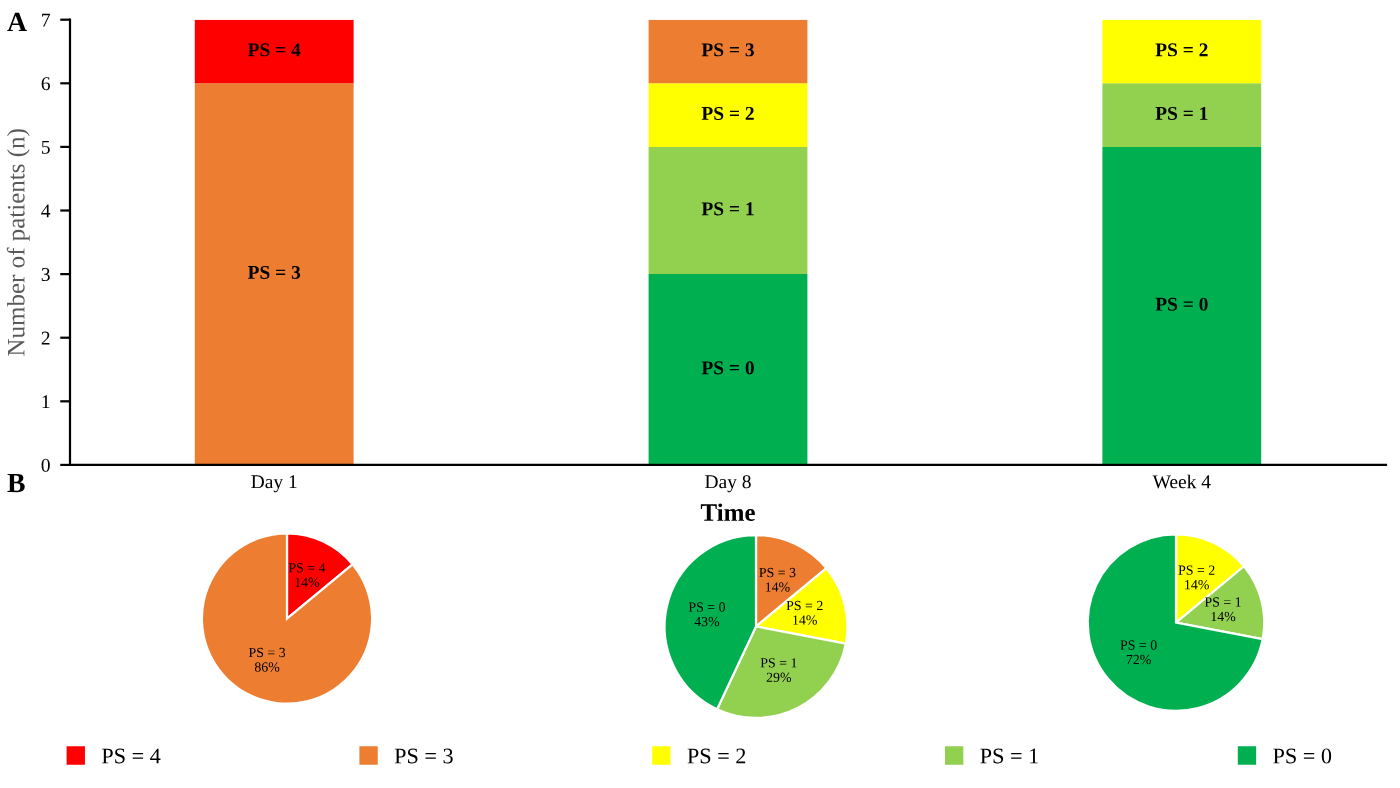  I want to click on x-tick-label: Day 1, so click(274, 484).